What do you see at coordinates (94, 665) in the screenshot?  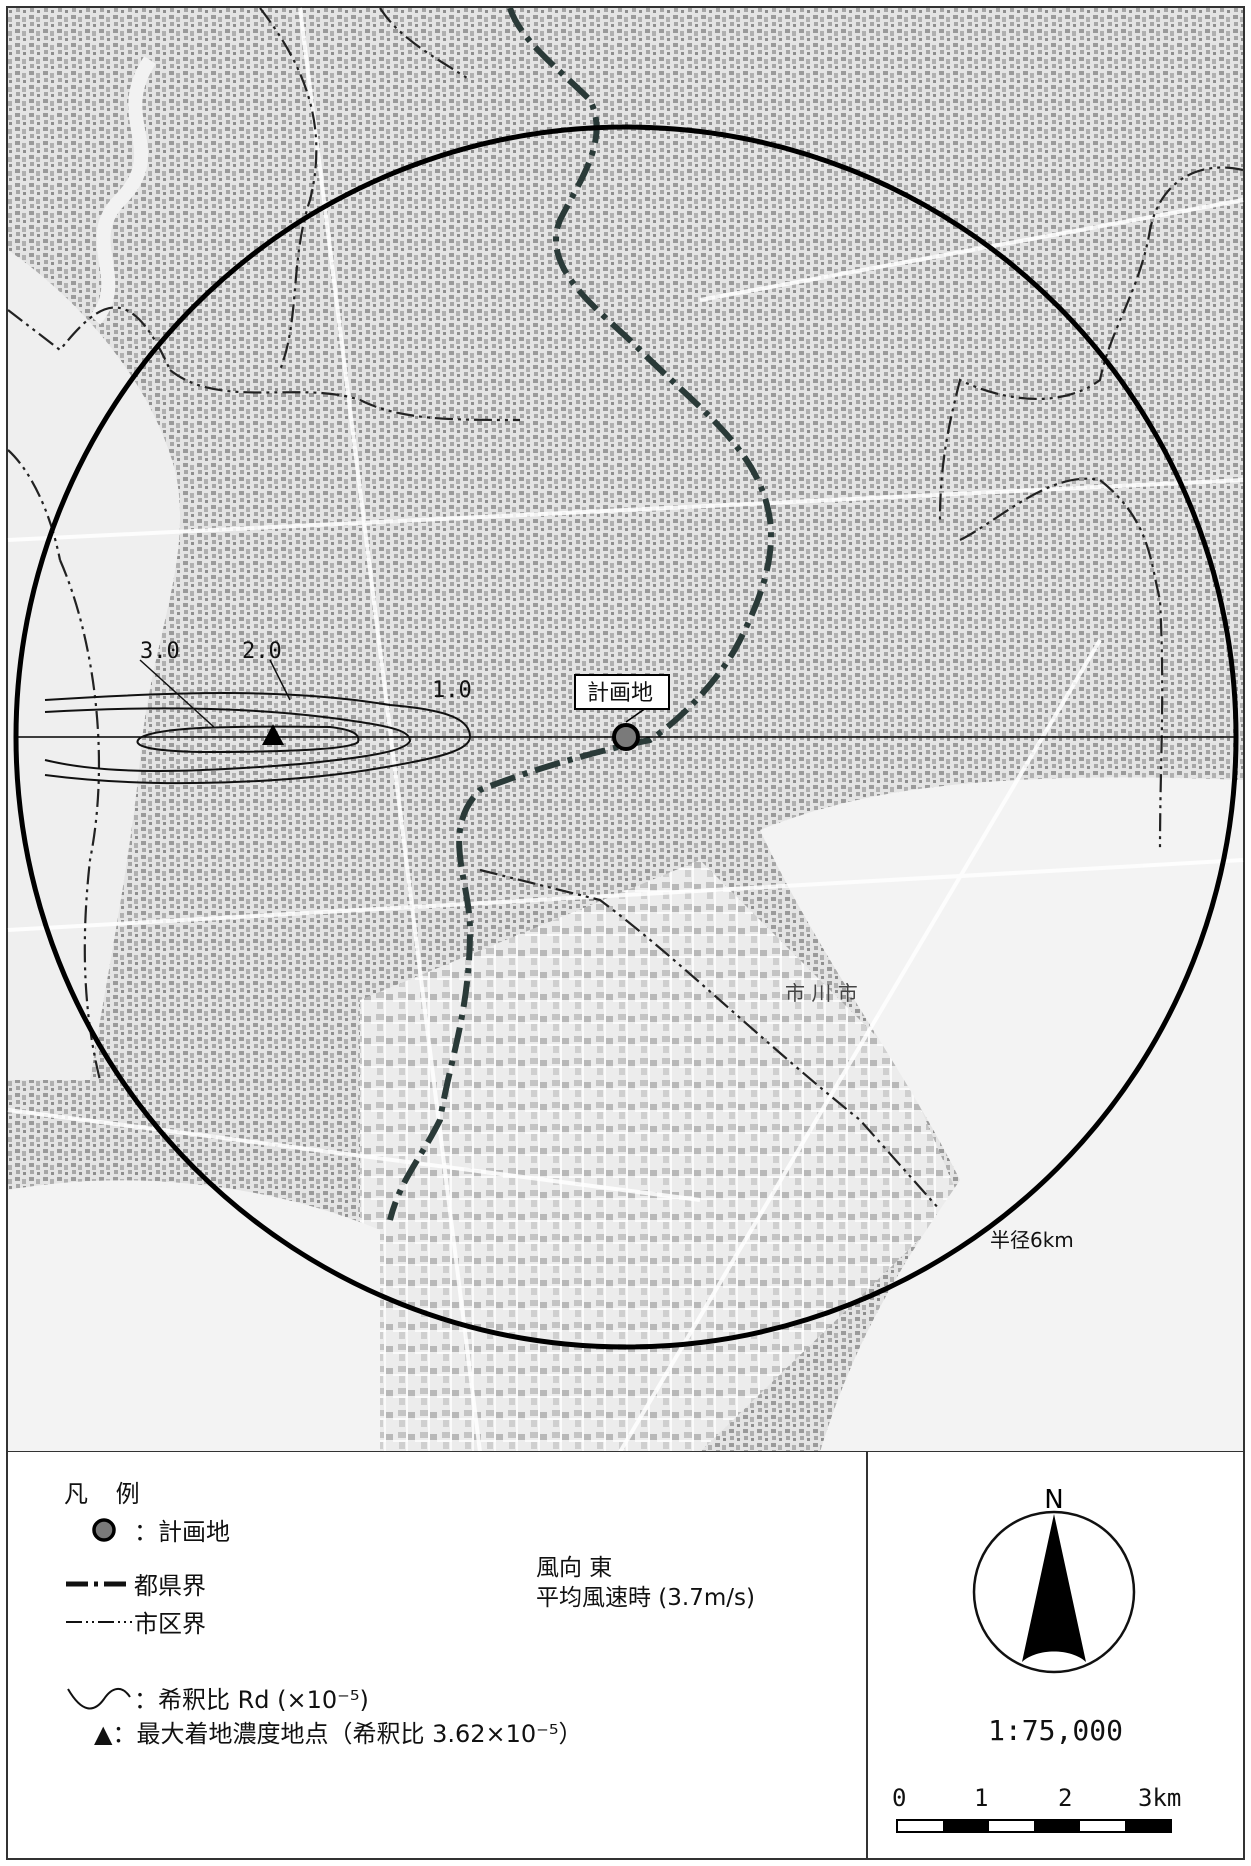 I see `arakawa-river` at bounding box center [94, 665].